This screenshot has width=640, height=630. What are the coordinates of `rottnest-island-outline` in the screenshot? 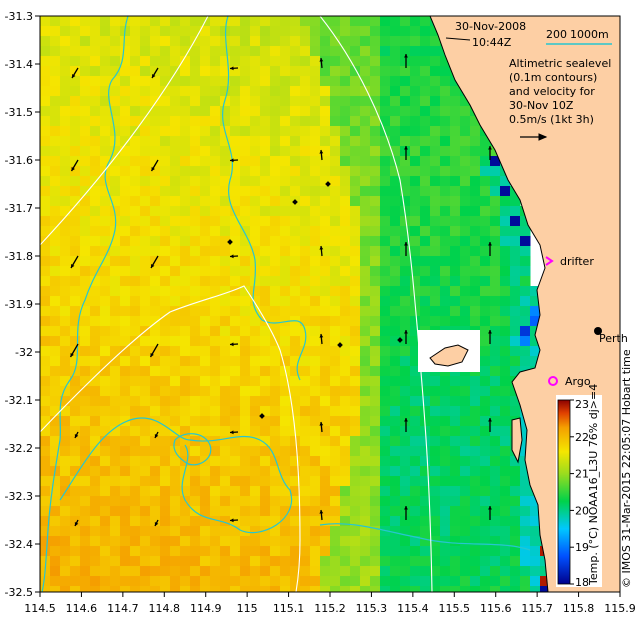 It's located at (449, 355).